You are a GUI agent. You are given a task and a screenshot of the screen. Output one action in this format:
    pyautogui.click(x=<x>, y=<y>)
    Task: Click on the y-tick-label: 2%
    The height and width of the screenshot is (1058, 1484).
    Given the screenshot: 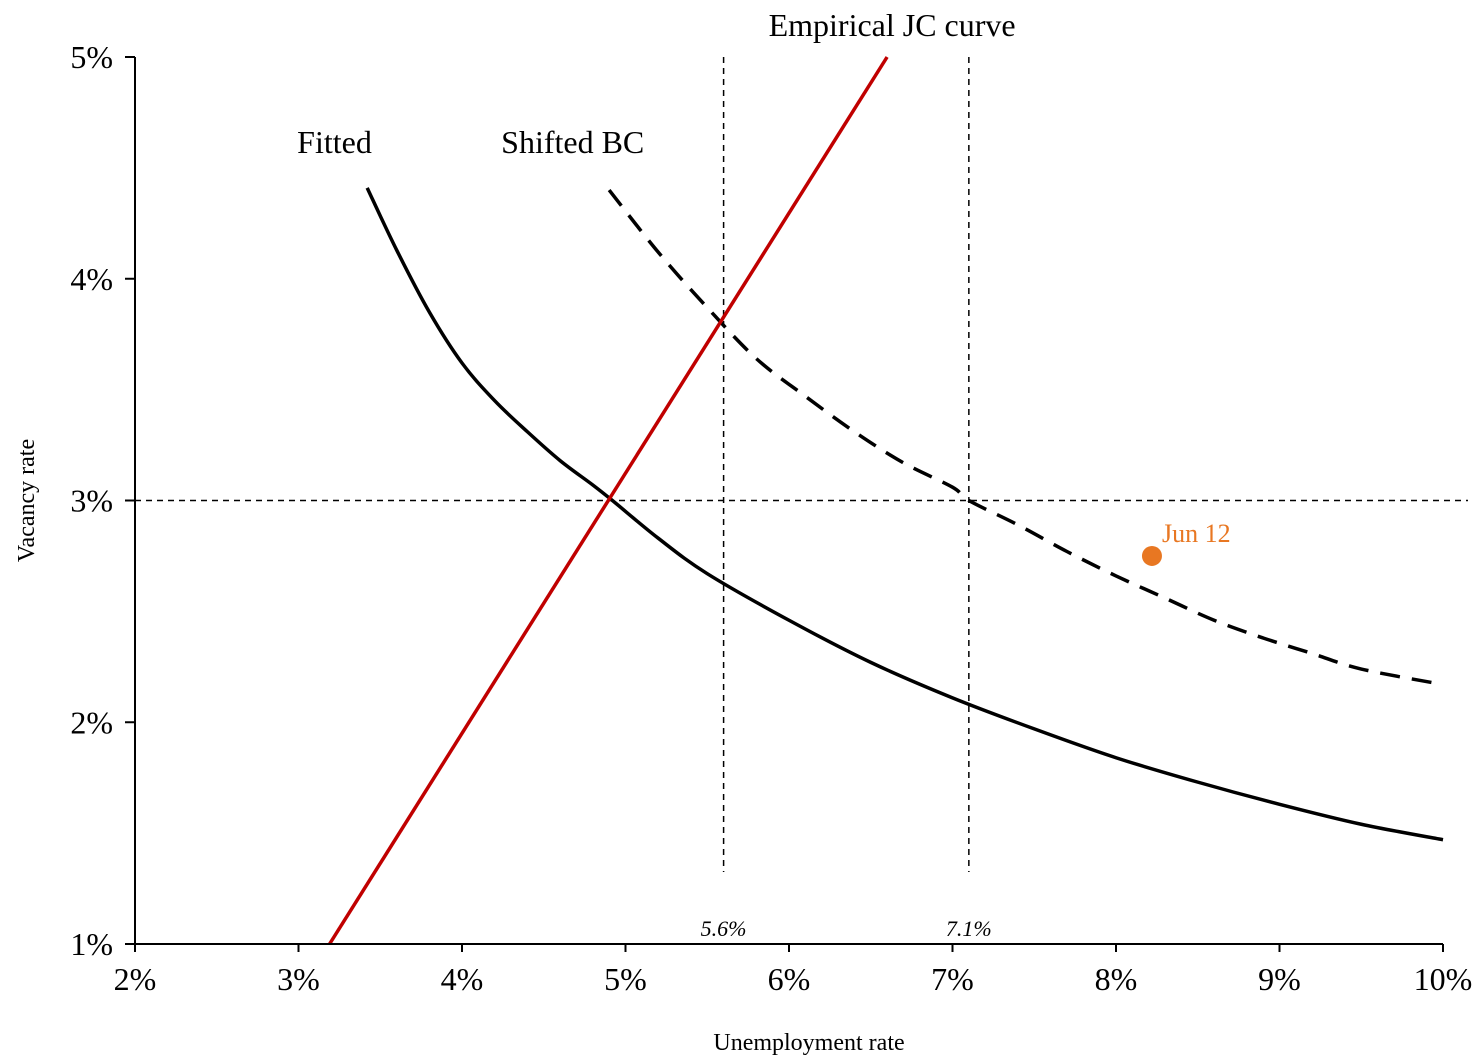 What is the action you would take?
    pyautogui.click(x=91, y=722)
    